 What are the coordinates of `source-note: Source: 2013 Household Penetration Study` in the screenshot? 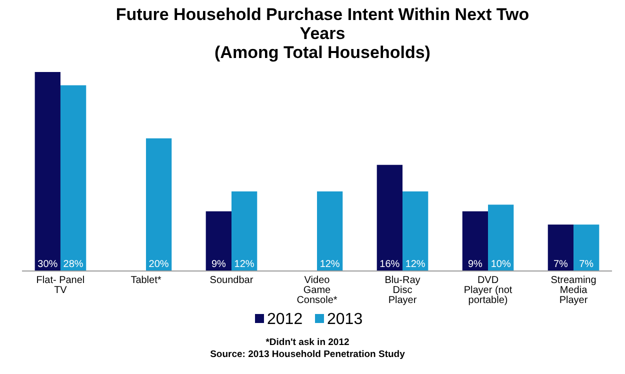 It's located at (308, 354).